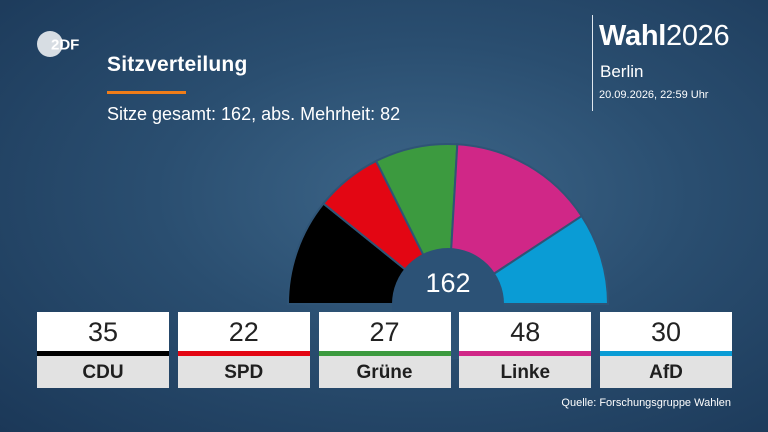 This screenshot has width=768, height=432. I want to click on timestamp: 20.09.2026, 22:59 Uhr, so click(654, 95).